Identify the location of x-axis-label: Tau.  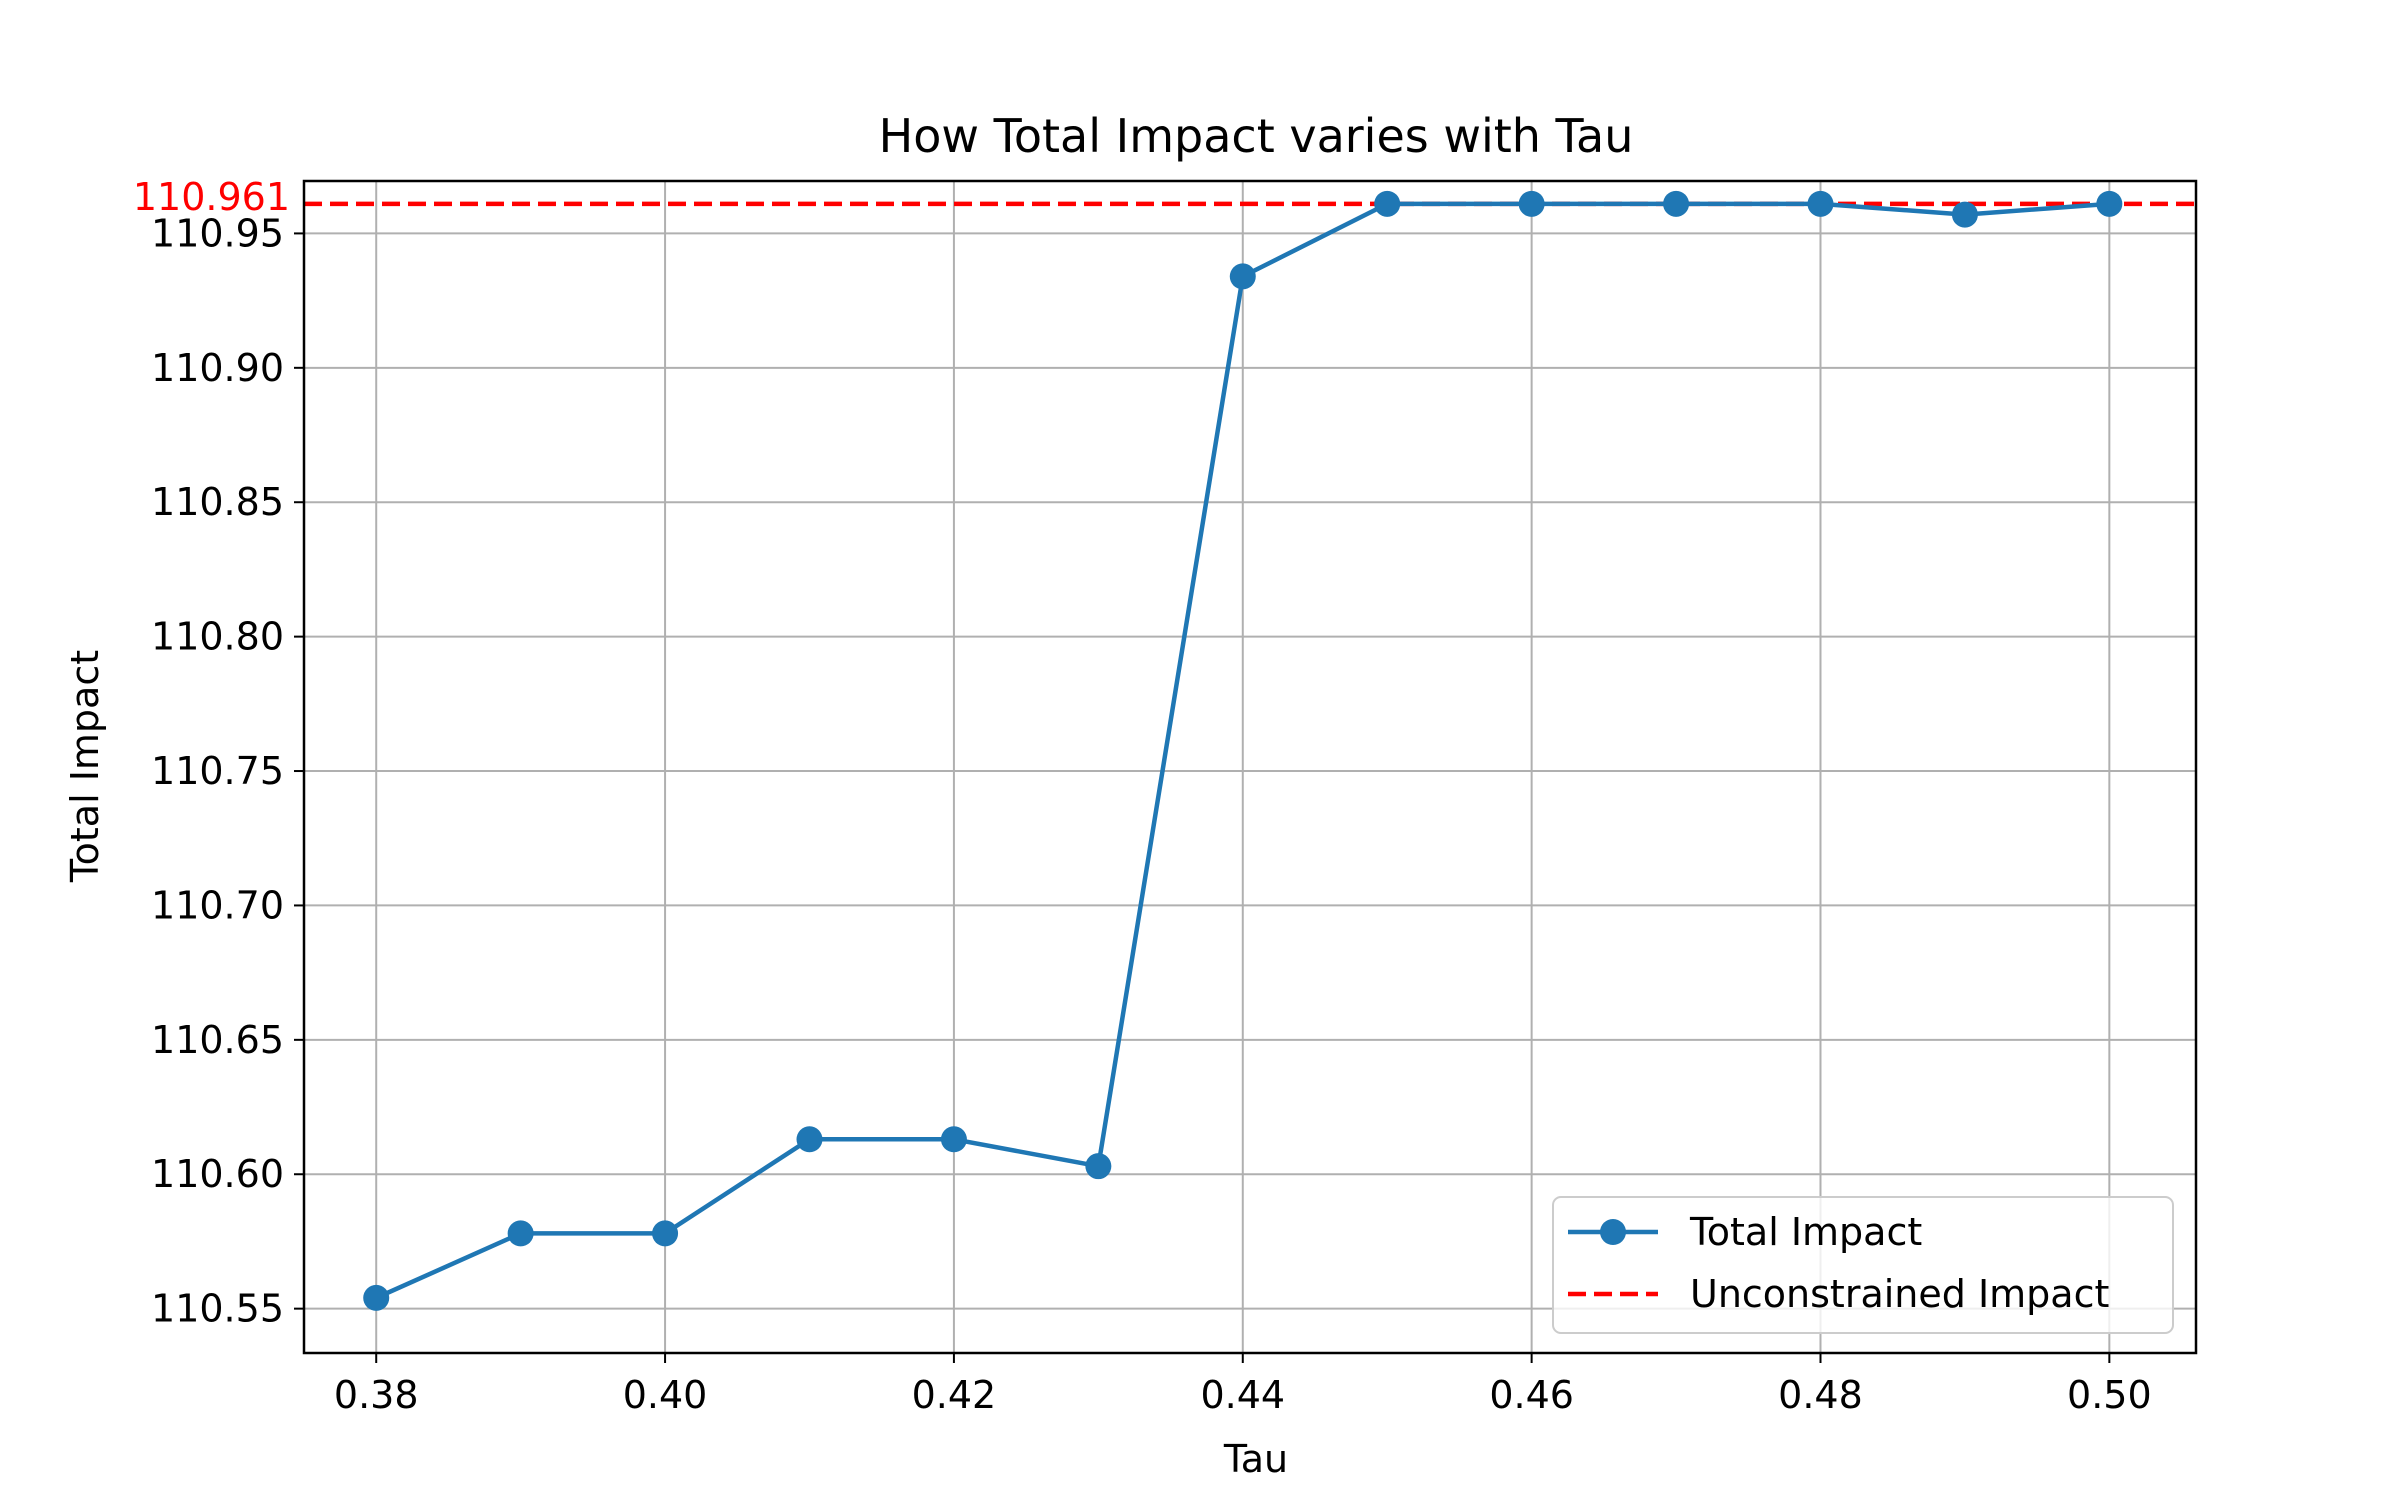
(1255, 1459).